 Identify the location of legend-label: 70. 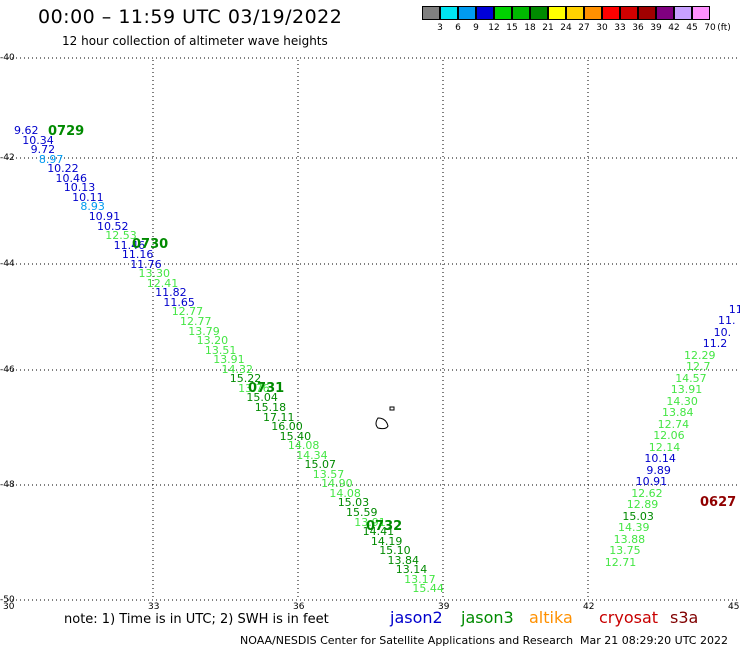
(710, 28).